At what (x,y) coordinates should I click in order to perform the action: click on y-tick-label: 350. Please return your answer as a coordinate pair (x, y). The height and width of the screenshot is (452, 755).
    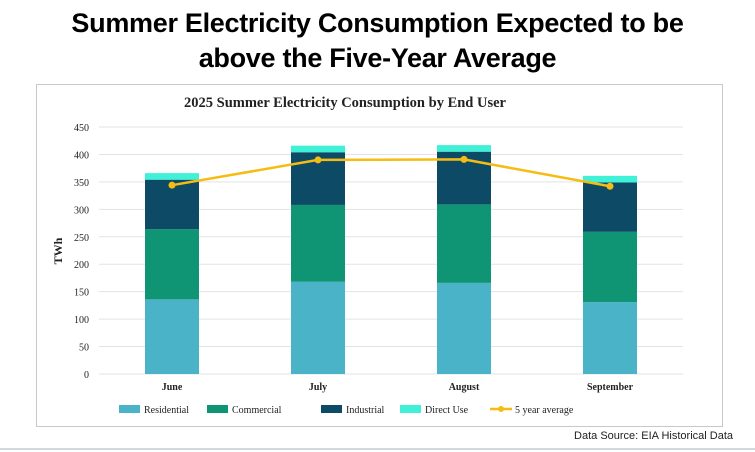
    Looking at the image, I should click on (81, 183).